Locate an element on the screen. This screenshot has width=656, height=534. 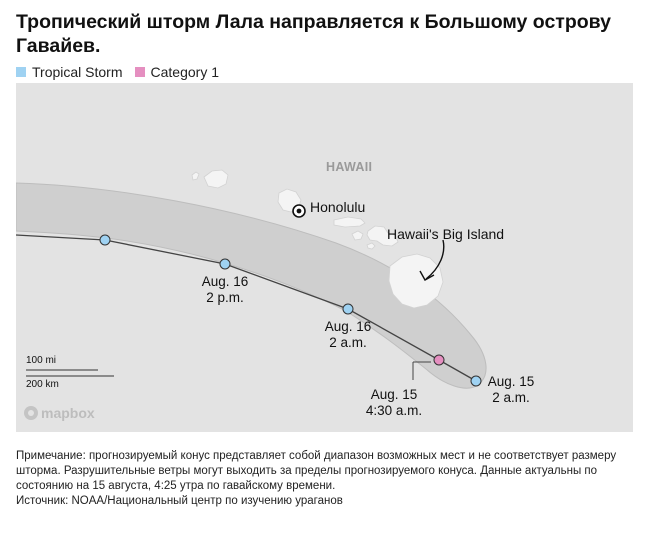
hawaiian-islands is located at coordinates (317, 239).